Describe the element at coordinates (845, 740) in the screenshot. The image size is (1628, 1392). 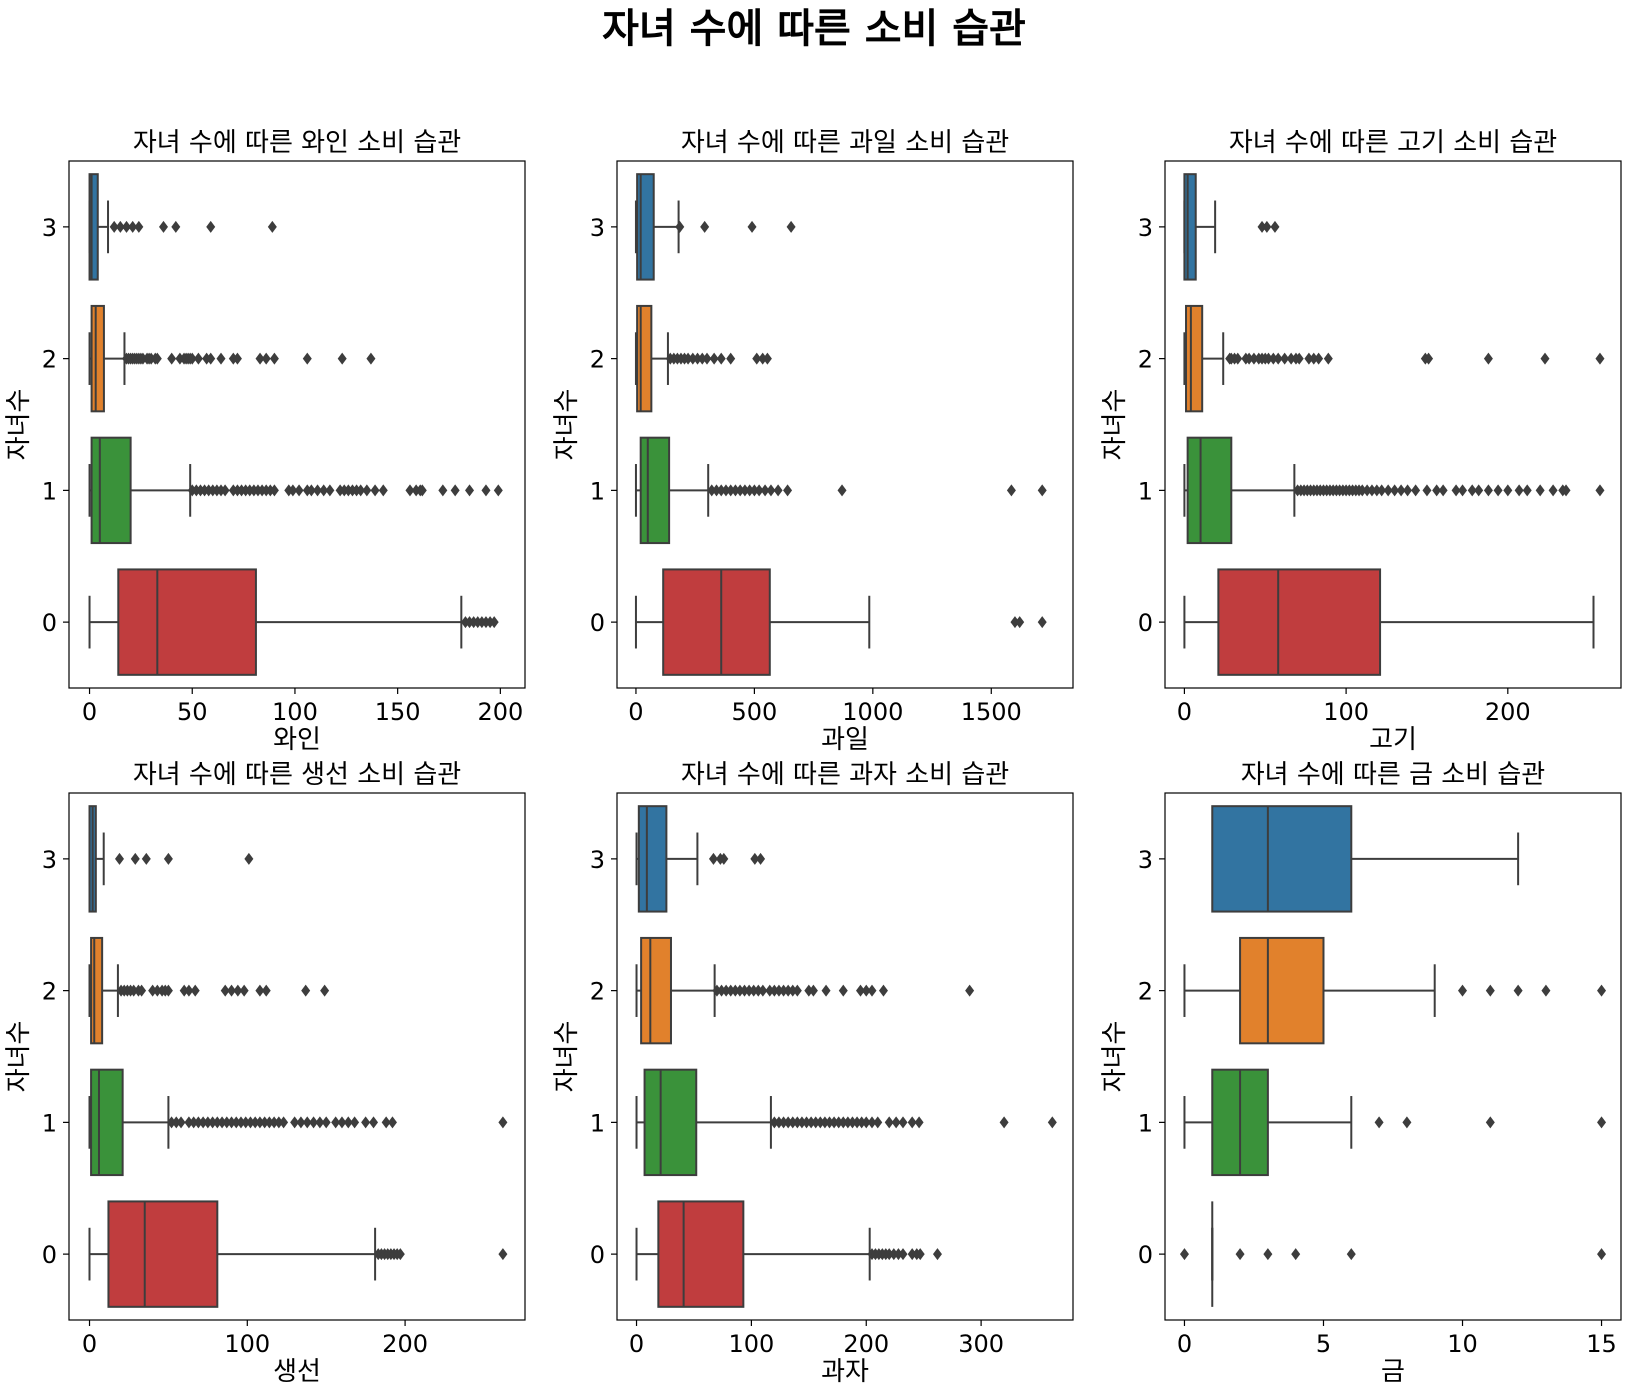
I see `x-axis-label: 과일` at that location.